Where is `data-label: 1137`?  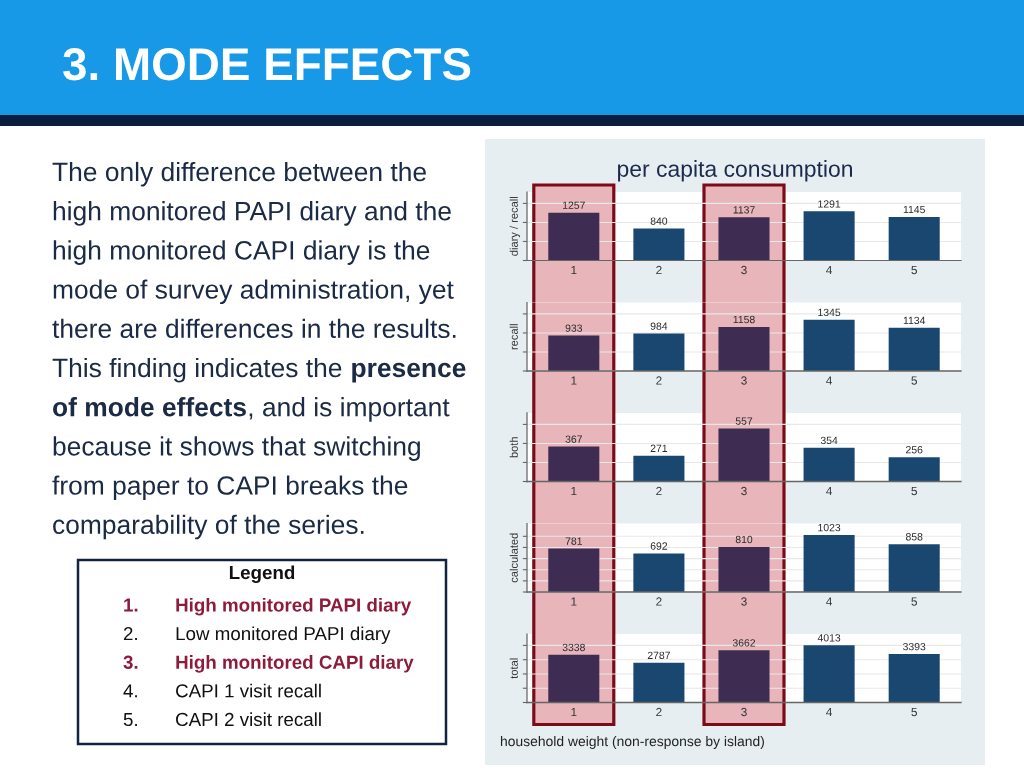
data-label: 1137 is located at coordinates (744, 210).